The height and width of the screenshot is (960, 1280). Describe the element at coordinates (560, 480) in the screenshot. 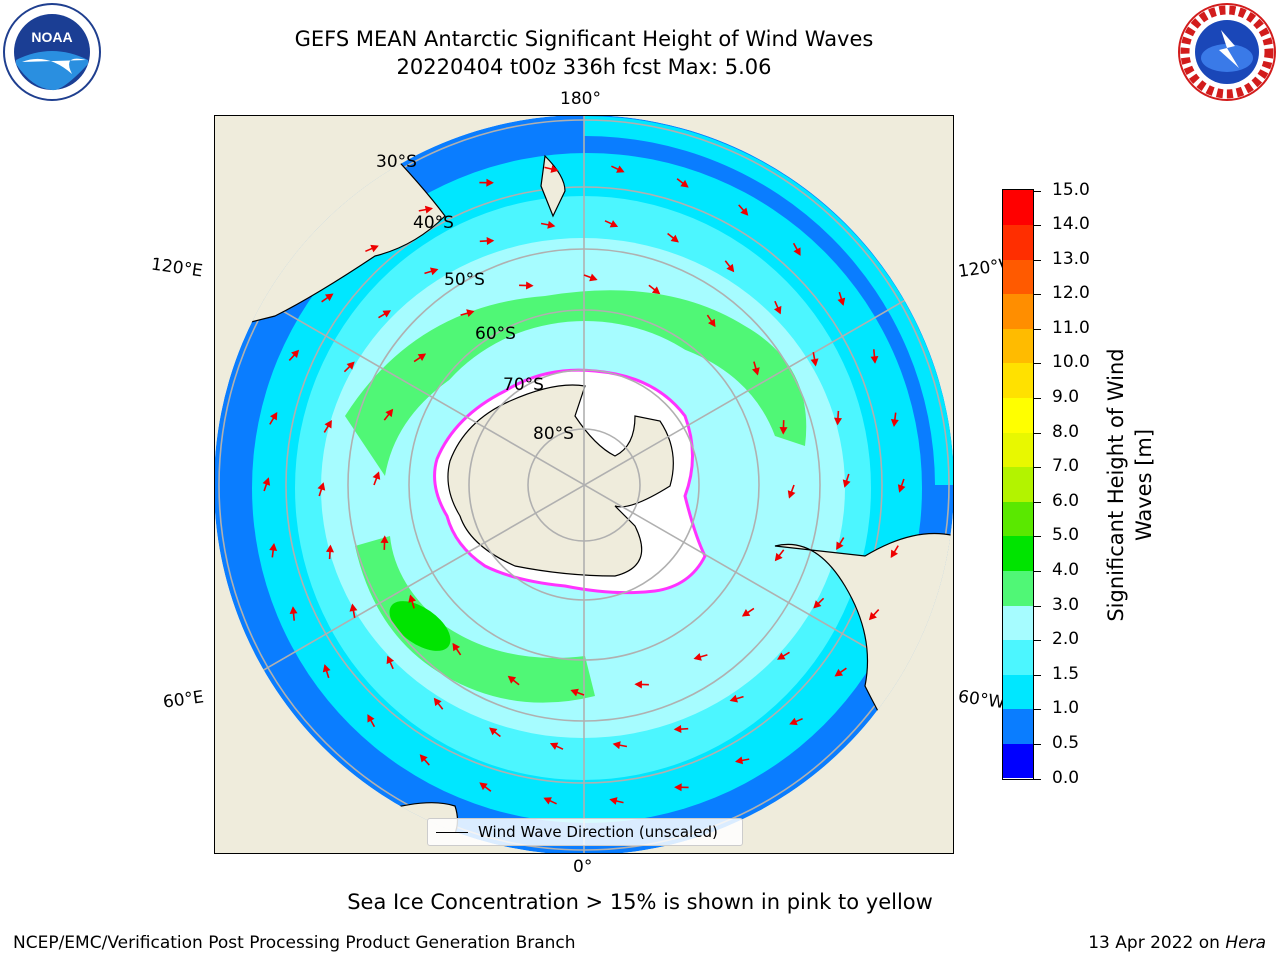

I see `antarctica-land` at that location.